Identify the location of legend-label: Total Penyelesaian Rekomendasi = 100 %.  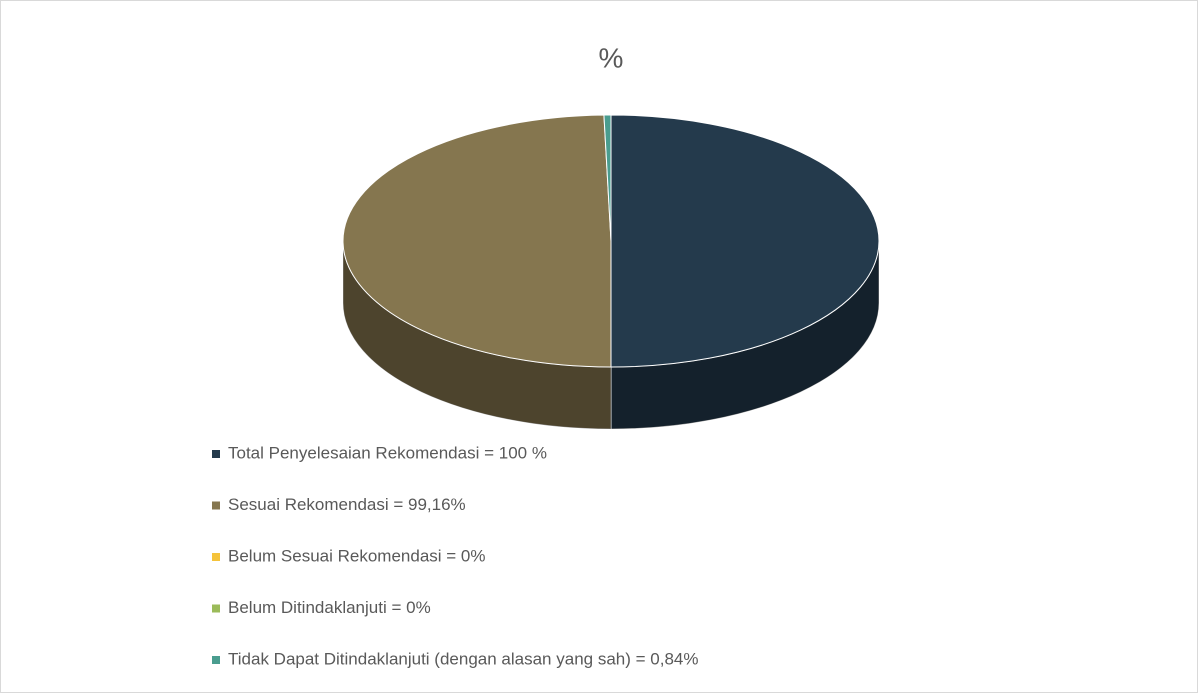
(387, 452).